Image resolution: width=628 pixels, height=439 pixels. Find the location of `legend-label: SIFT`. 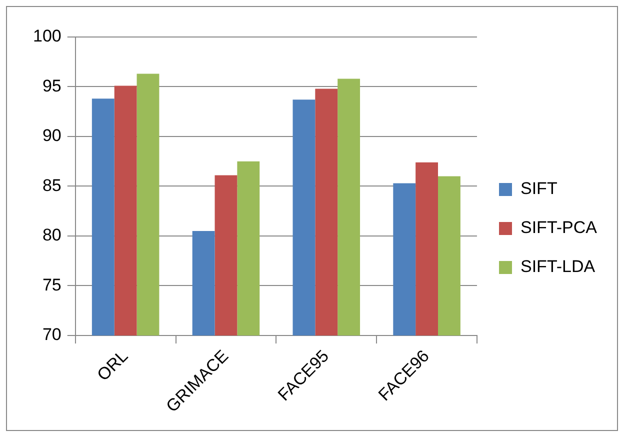

legend-label: SIFT is located at coordinates (539, 188).